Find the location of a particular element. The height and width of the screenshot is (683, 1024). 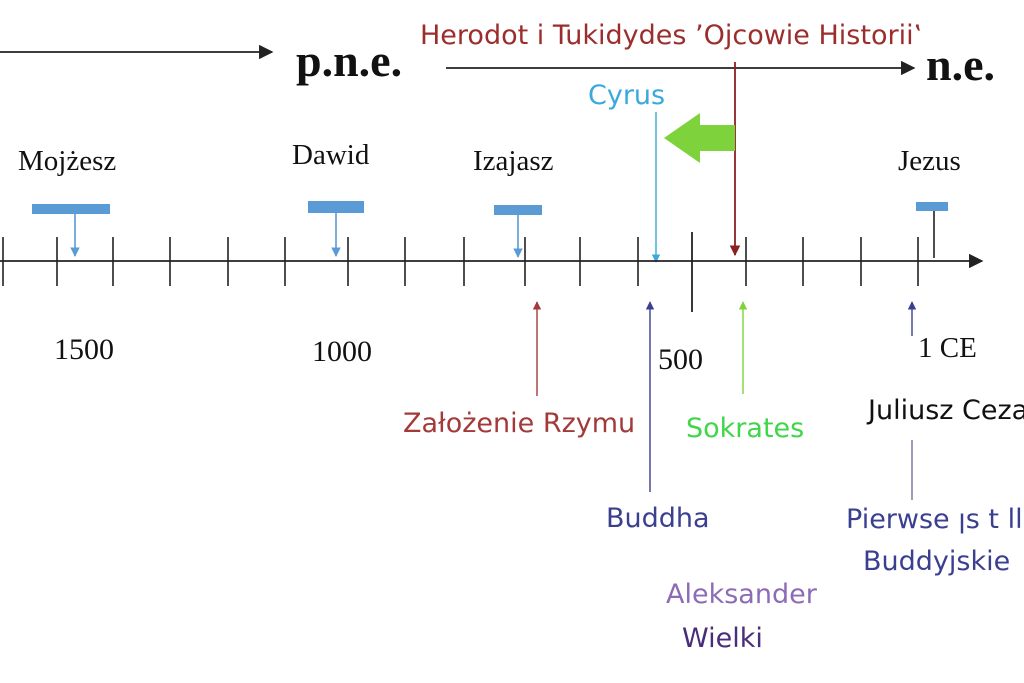

rome-label: Założenie Rzymu is located at coordinates (519, 423).